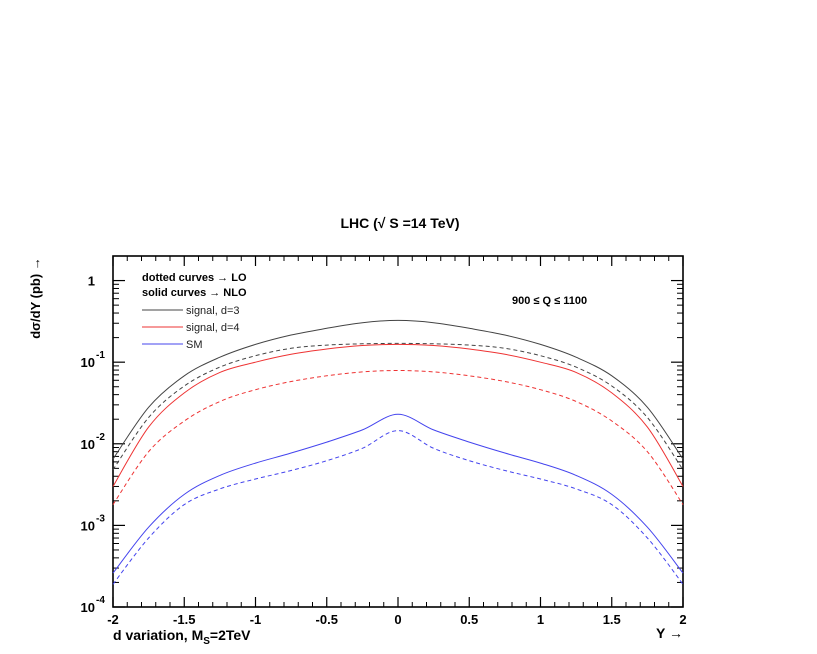 The height and width of the screenshot is (654, 817). I want to click on y-tick-exponent: -4, so click(100, 600).